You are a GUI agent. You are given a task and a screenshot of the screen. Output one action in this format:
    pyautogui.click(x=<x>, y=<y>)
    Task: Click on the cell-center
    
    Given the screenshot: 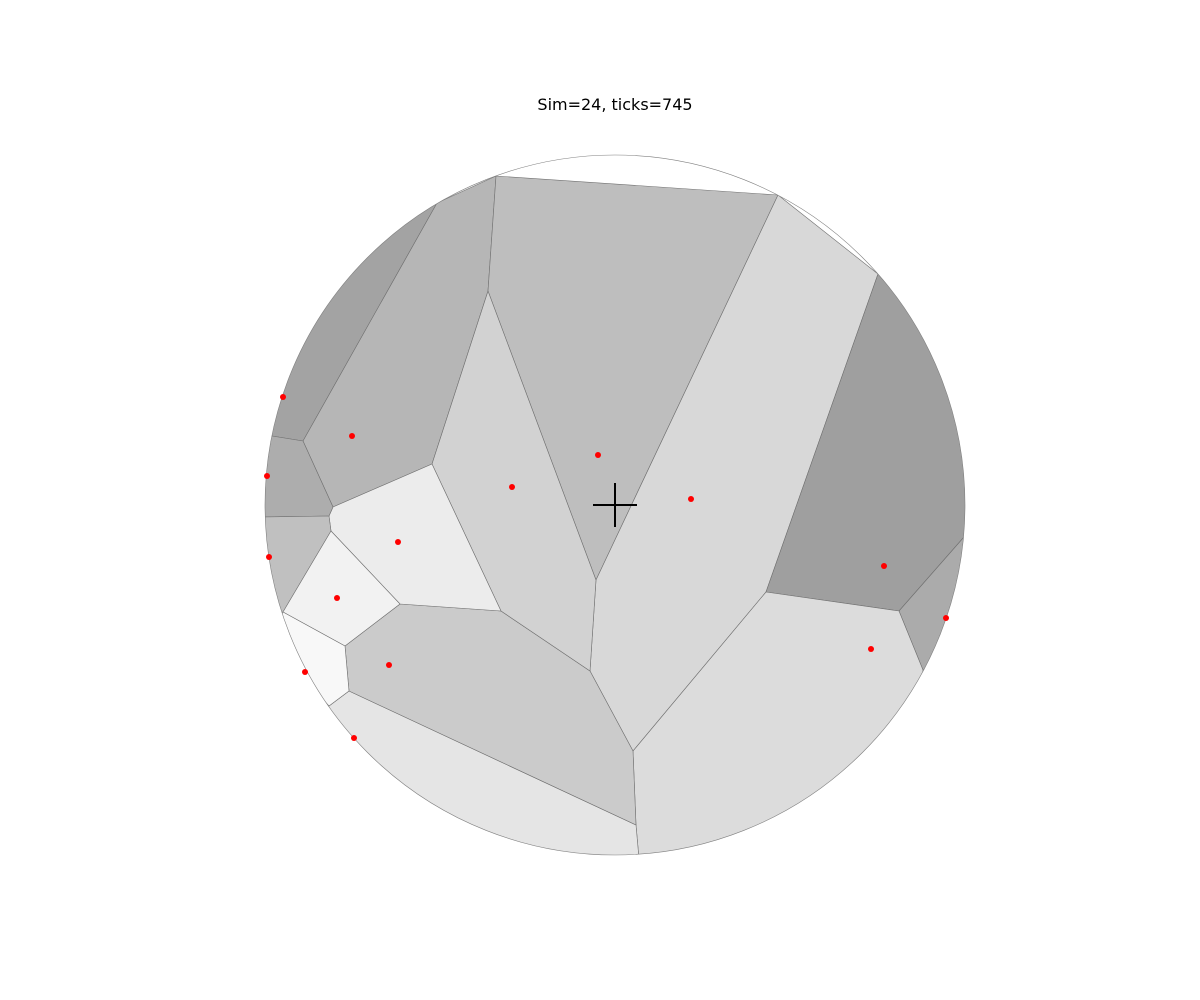 What is the action you would take?
    pyautogui.click(x=514, y=481)
    